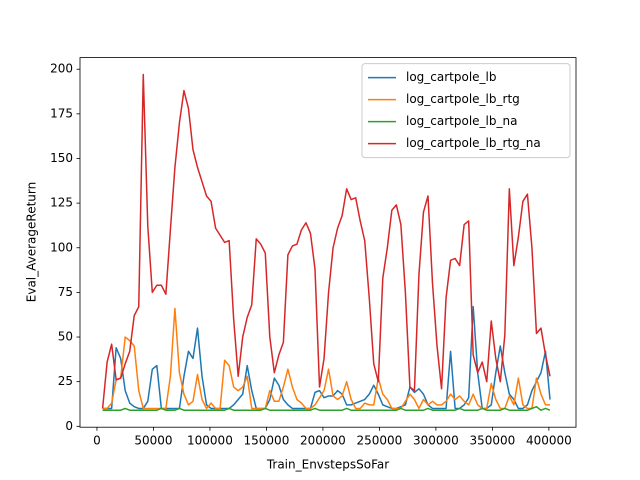 This screenshot has width=640, height=480. What do you see at coordinates (61, 158) in the screenshot?
I see `y-tick-label: 150` at bounding box center [61, 158].